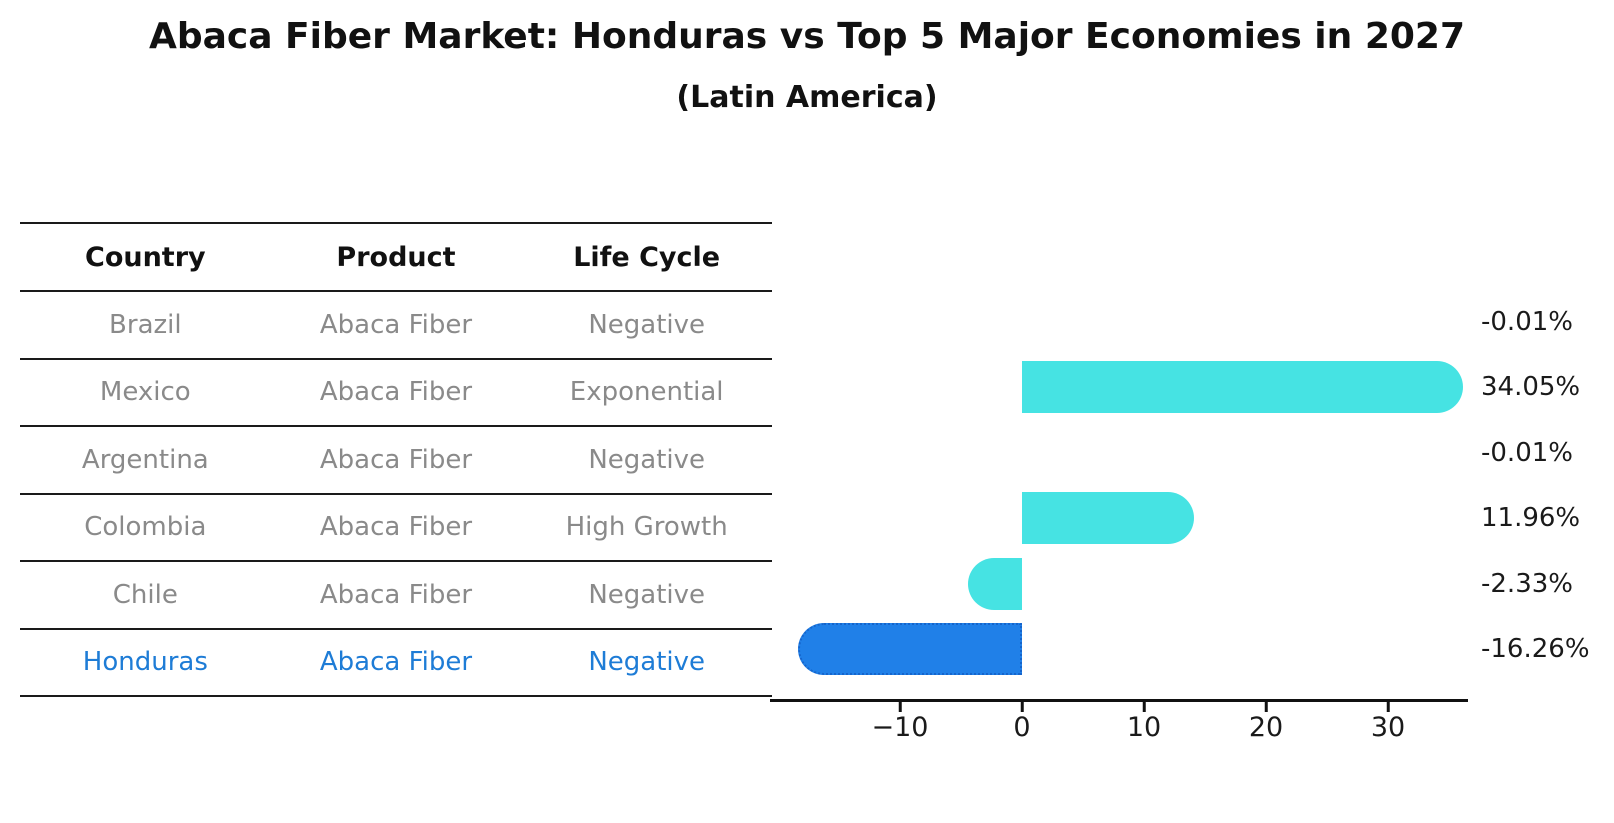 Image resolution: width=1614 pixels, height=823 pixels. I want to click on table-header-product: Product, so click(396, 257).